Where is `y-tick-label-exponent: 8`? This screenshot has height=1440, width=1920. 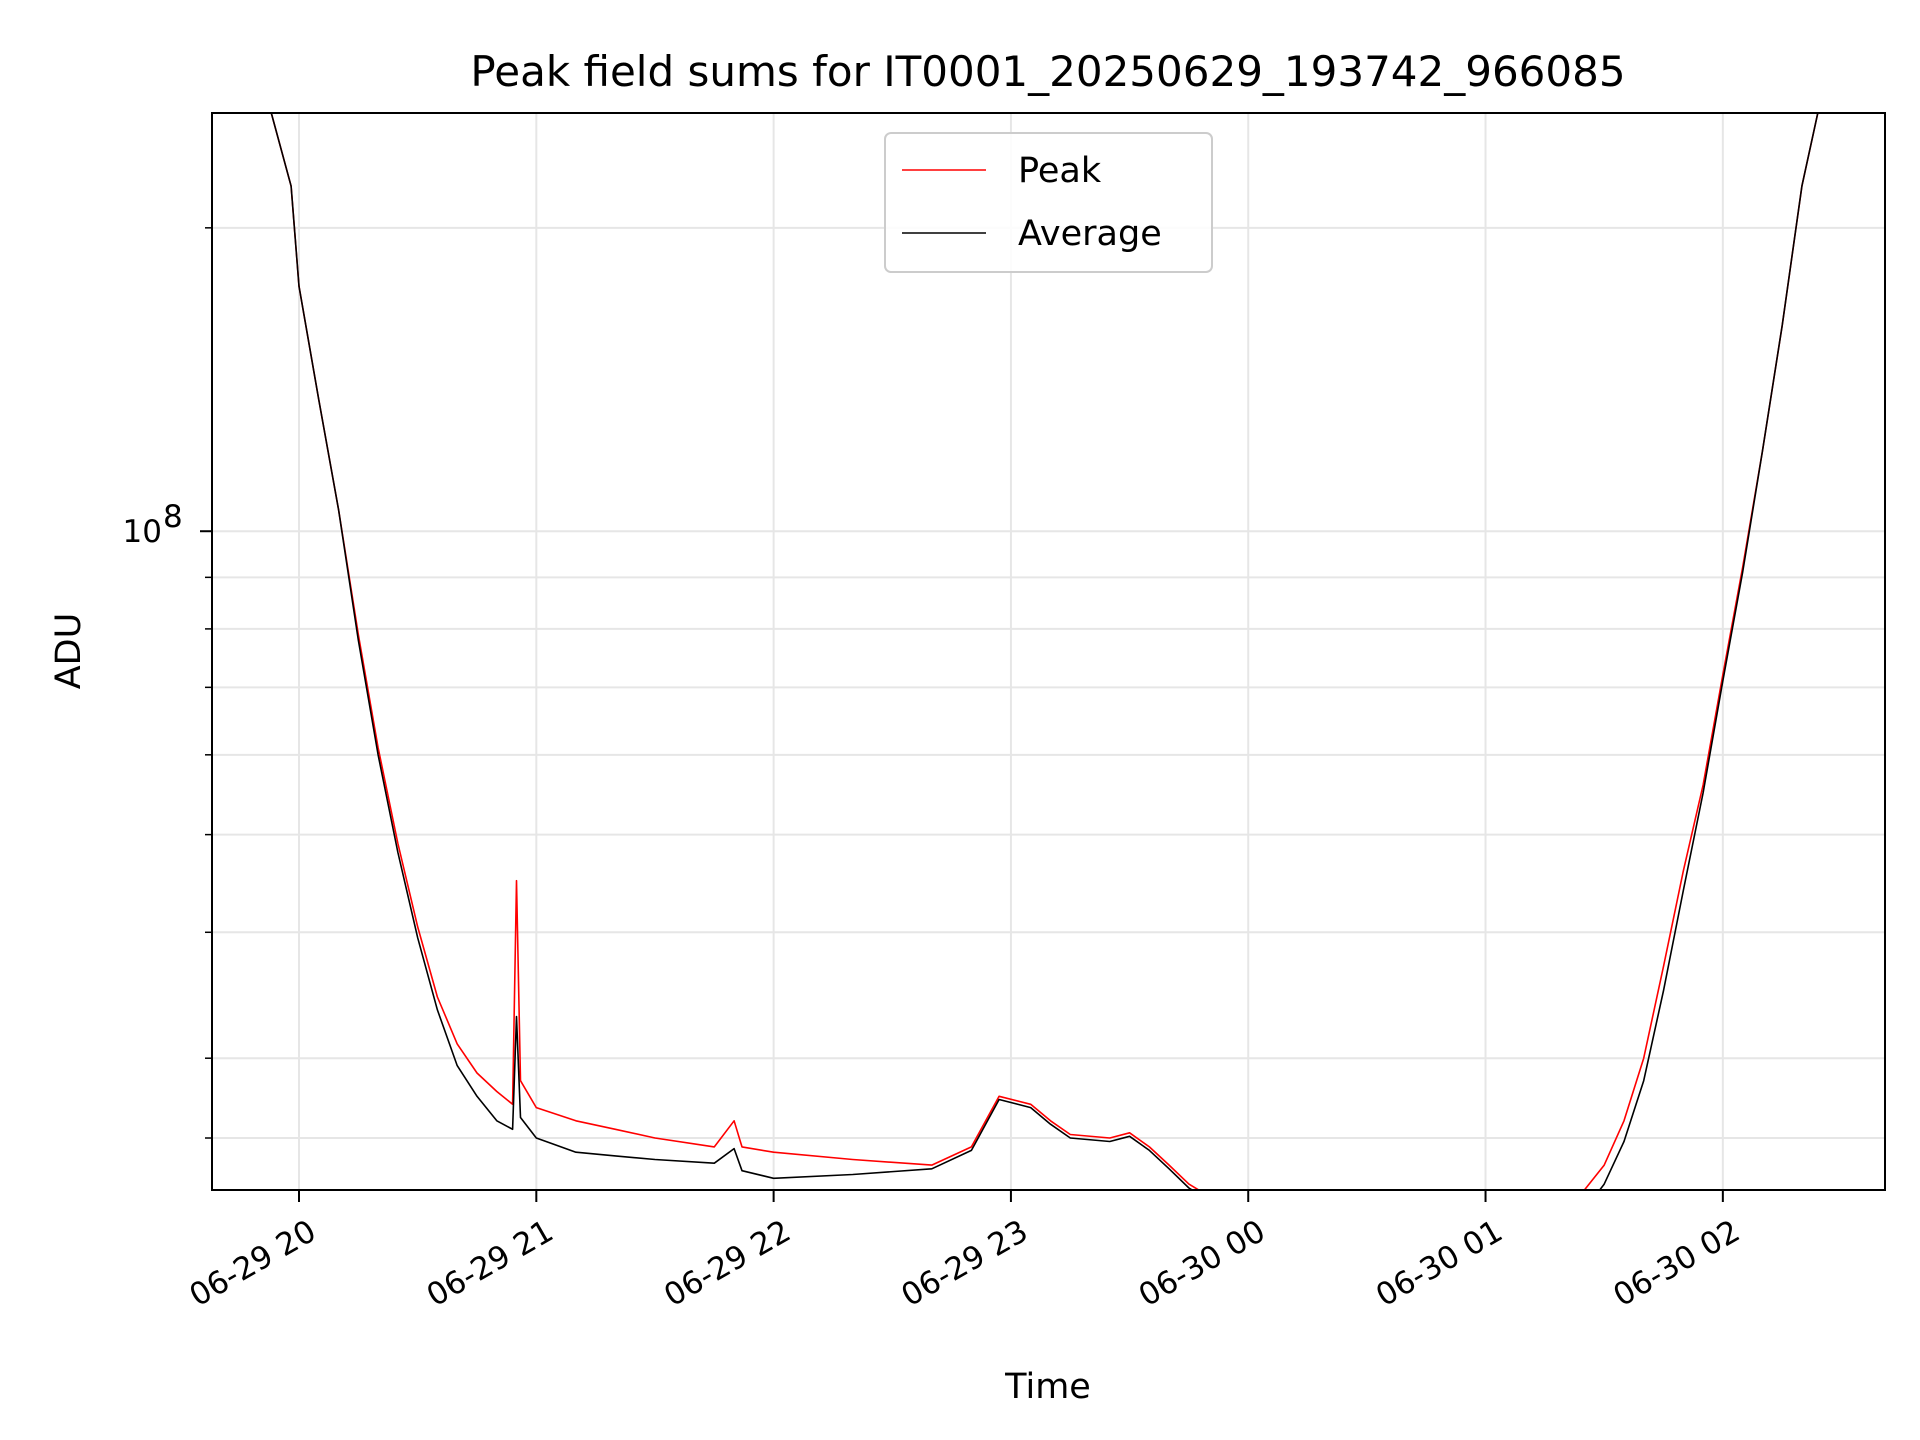
y-tick-label-exponent: 8 is located at coordinates (173, 517).